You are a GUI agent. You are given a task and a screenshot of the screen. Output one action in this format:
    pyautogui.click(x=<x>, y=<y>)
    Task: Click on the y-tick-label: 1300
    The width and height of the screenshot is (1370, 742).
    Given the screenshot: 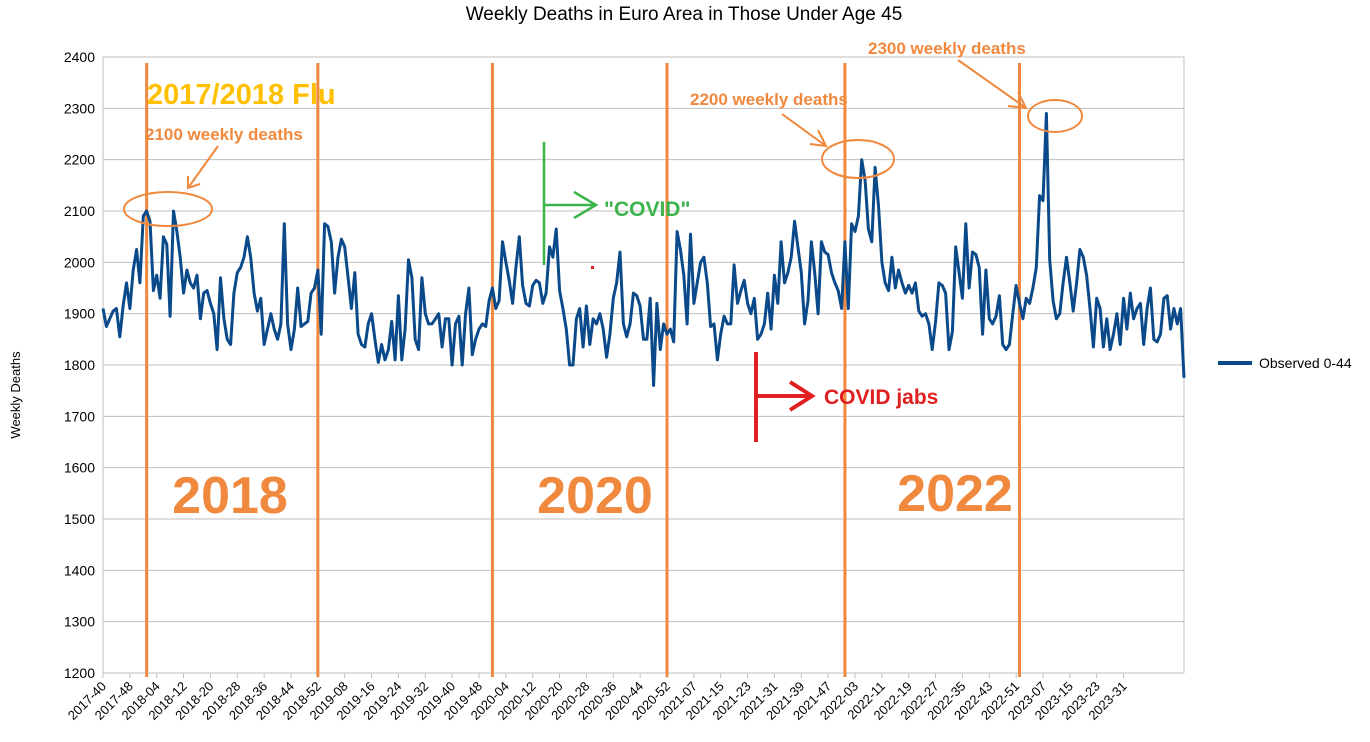 What is the action you would take?
    pyautogui.click(x=79, y=622)
    